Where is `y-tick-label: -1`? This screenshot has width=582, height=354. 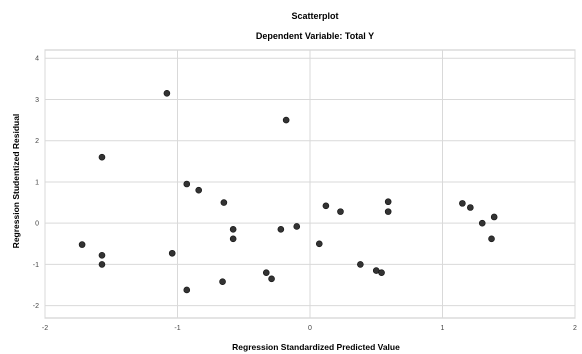 y-tick-label: -1 is located at coordinates (36, 265).